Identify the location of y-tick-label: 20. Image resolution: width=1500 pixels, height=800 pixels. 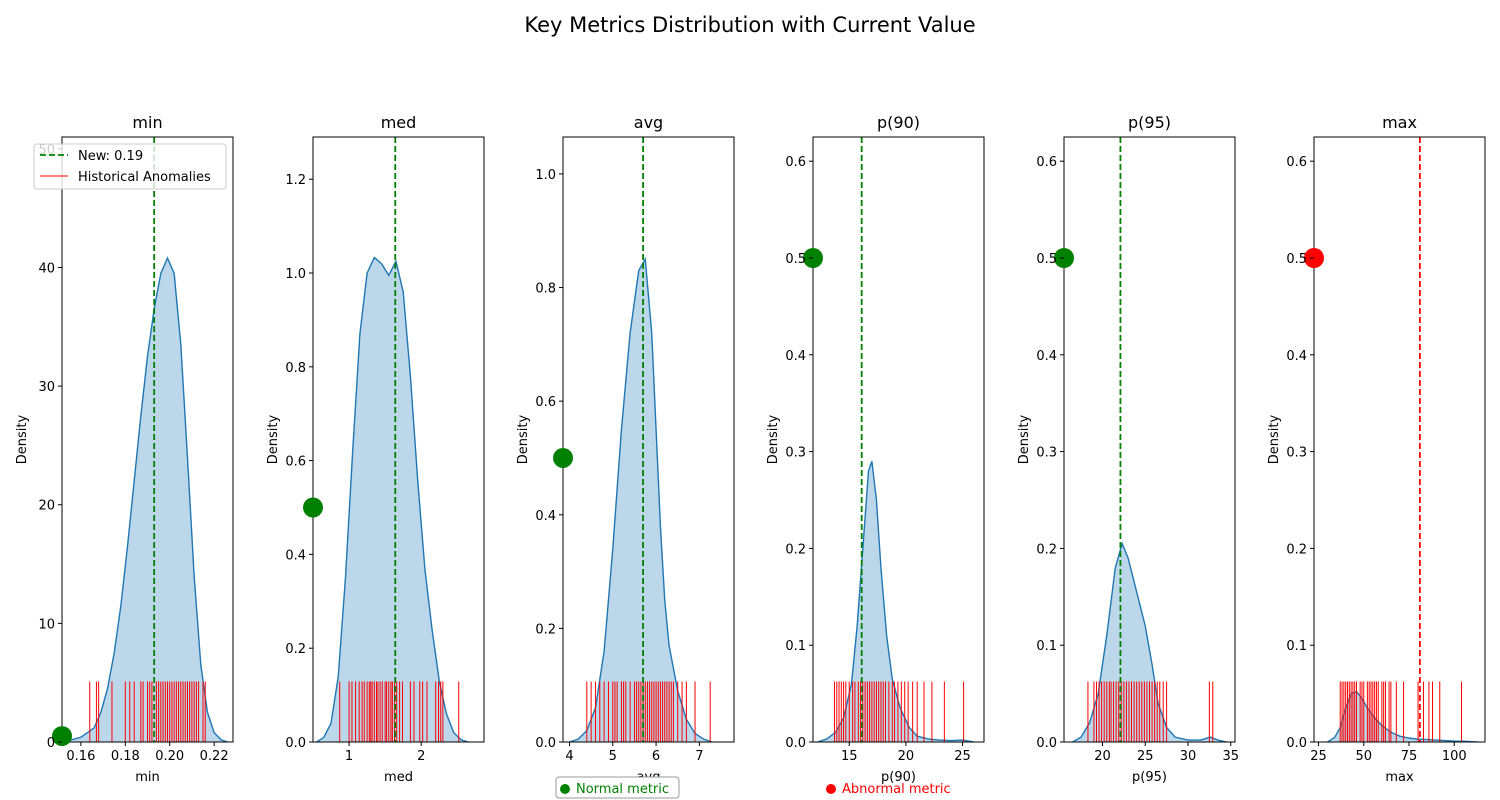
(46, 506).